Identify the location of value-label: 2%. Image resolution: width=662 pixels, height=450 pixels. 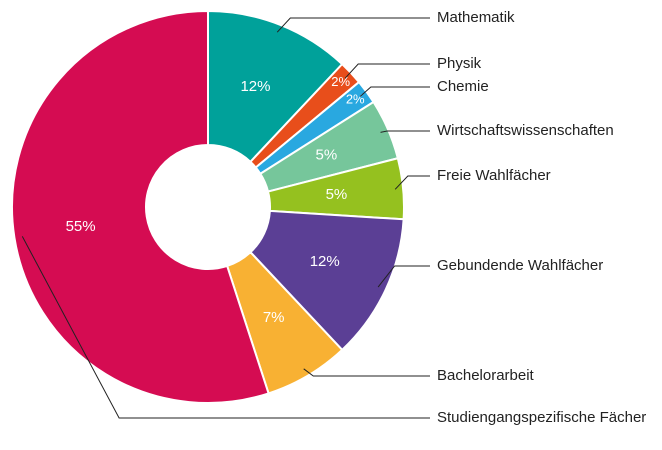
(355, 98).